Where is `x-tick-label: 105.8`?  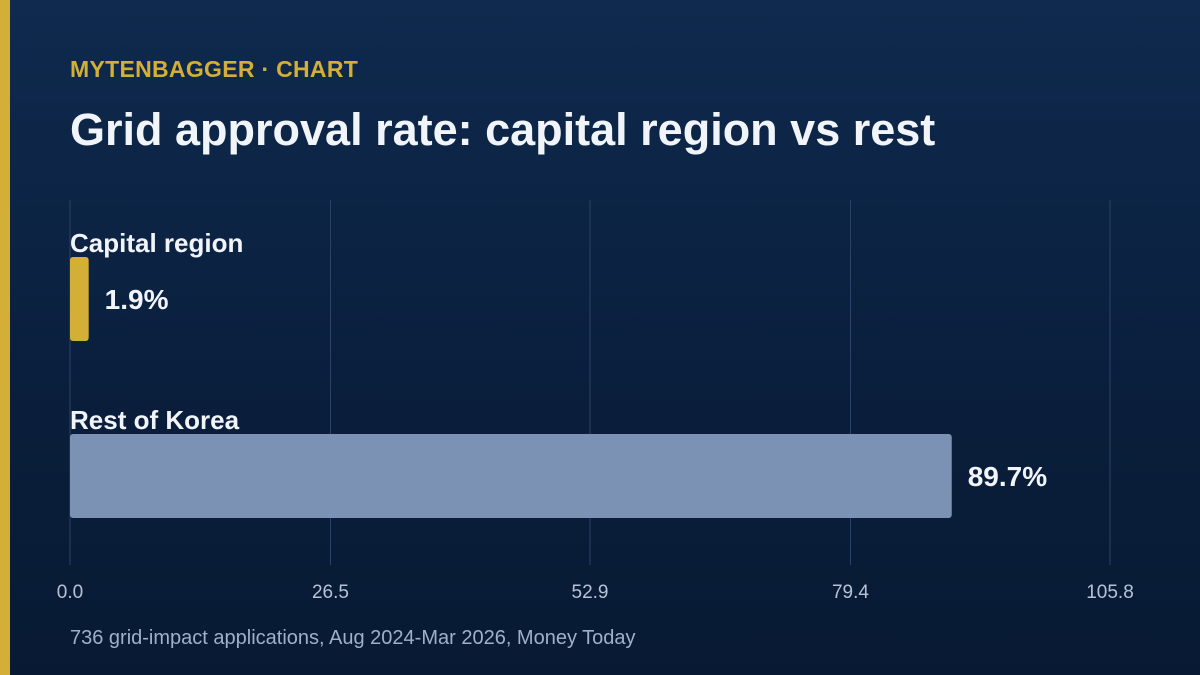
x-tick-label: 105.8 is located at coordinates (1110, 592).